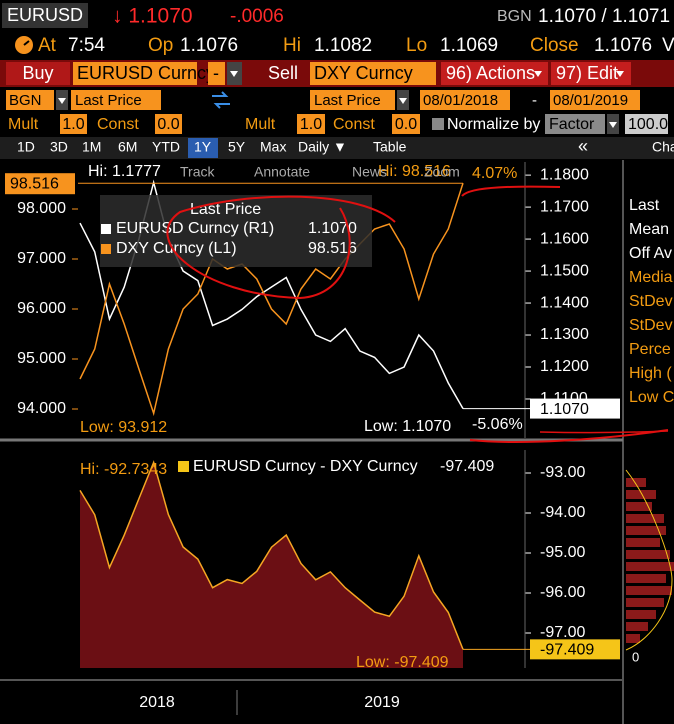  Describe the element at coordinates (564, 270) in the screenshot. I see `y-tick-label: 1.1500` at that location.